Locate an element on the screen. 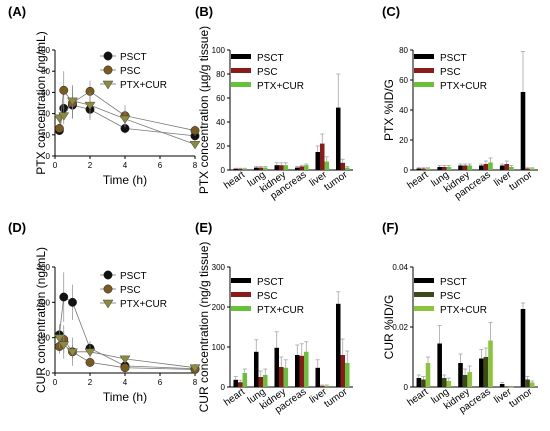 The image size is (550, 431). y-tick-label: 0.02 is located at coordinates (400, 327).